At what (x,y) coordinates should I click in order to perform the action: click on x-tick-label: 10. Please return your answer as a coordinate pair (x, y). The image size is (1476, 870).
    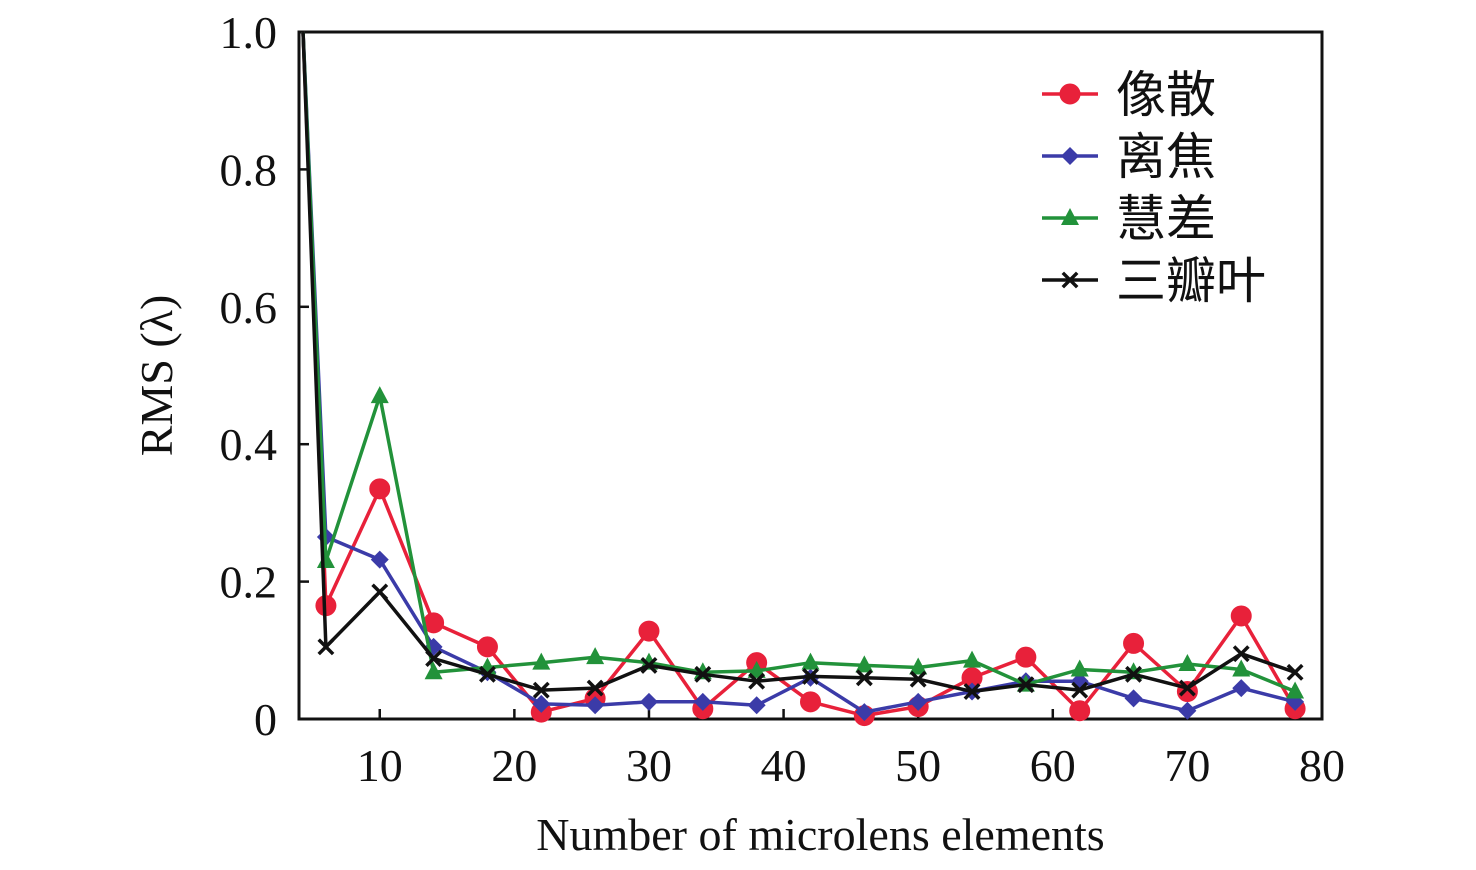
    Looking at the image, I should click on (380, 765).